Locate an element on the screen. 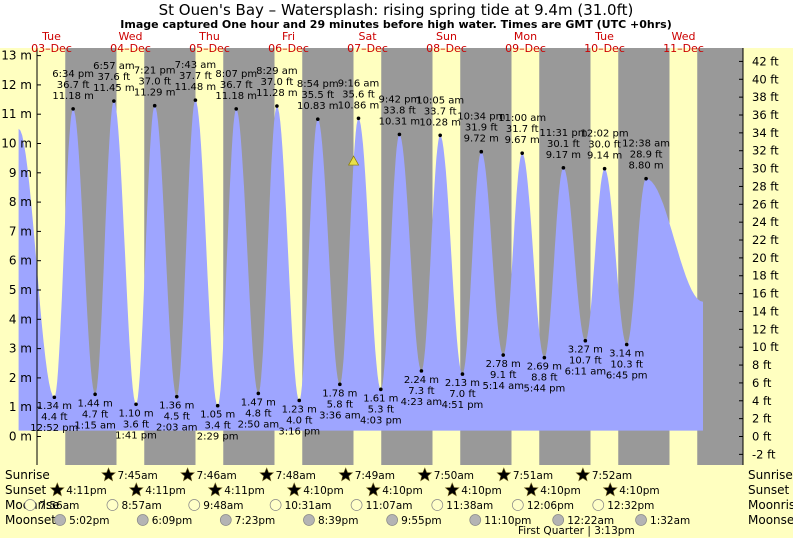  high-tide-time: 11:31 pm is located at coordinates (563, 133).